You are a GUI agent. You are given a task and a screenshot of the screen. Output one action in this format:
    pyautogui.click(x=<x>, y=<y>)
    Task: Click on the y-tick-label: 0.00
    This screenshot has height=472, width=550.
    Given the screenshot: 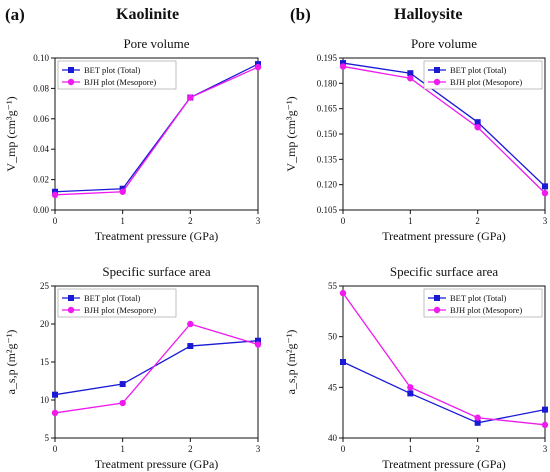 What is the action you would take?
    pyautogui.click(x=41, y=210)
    